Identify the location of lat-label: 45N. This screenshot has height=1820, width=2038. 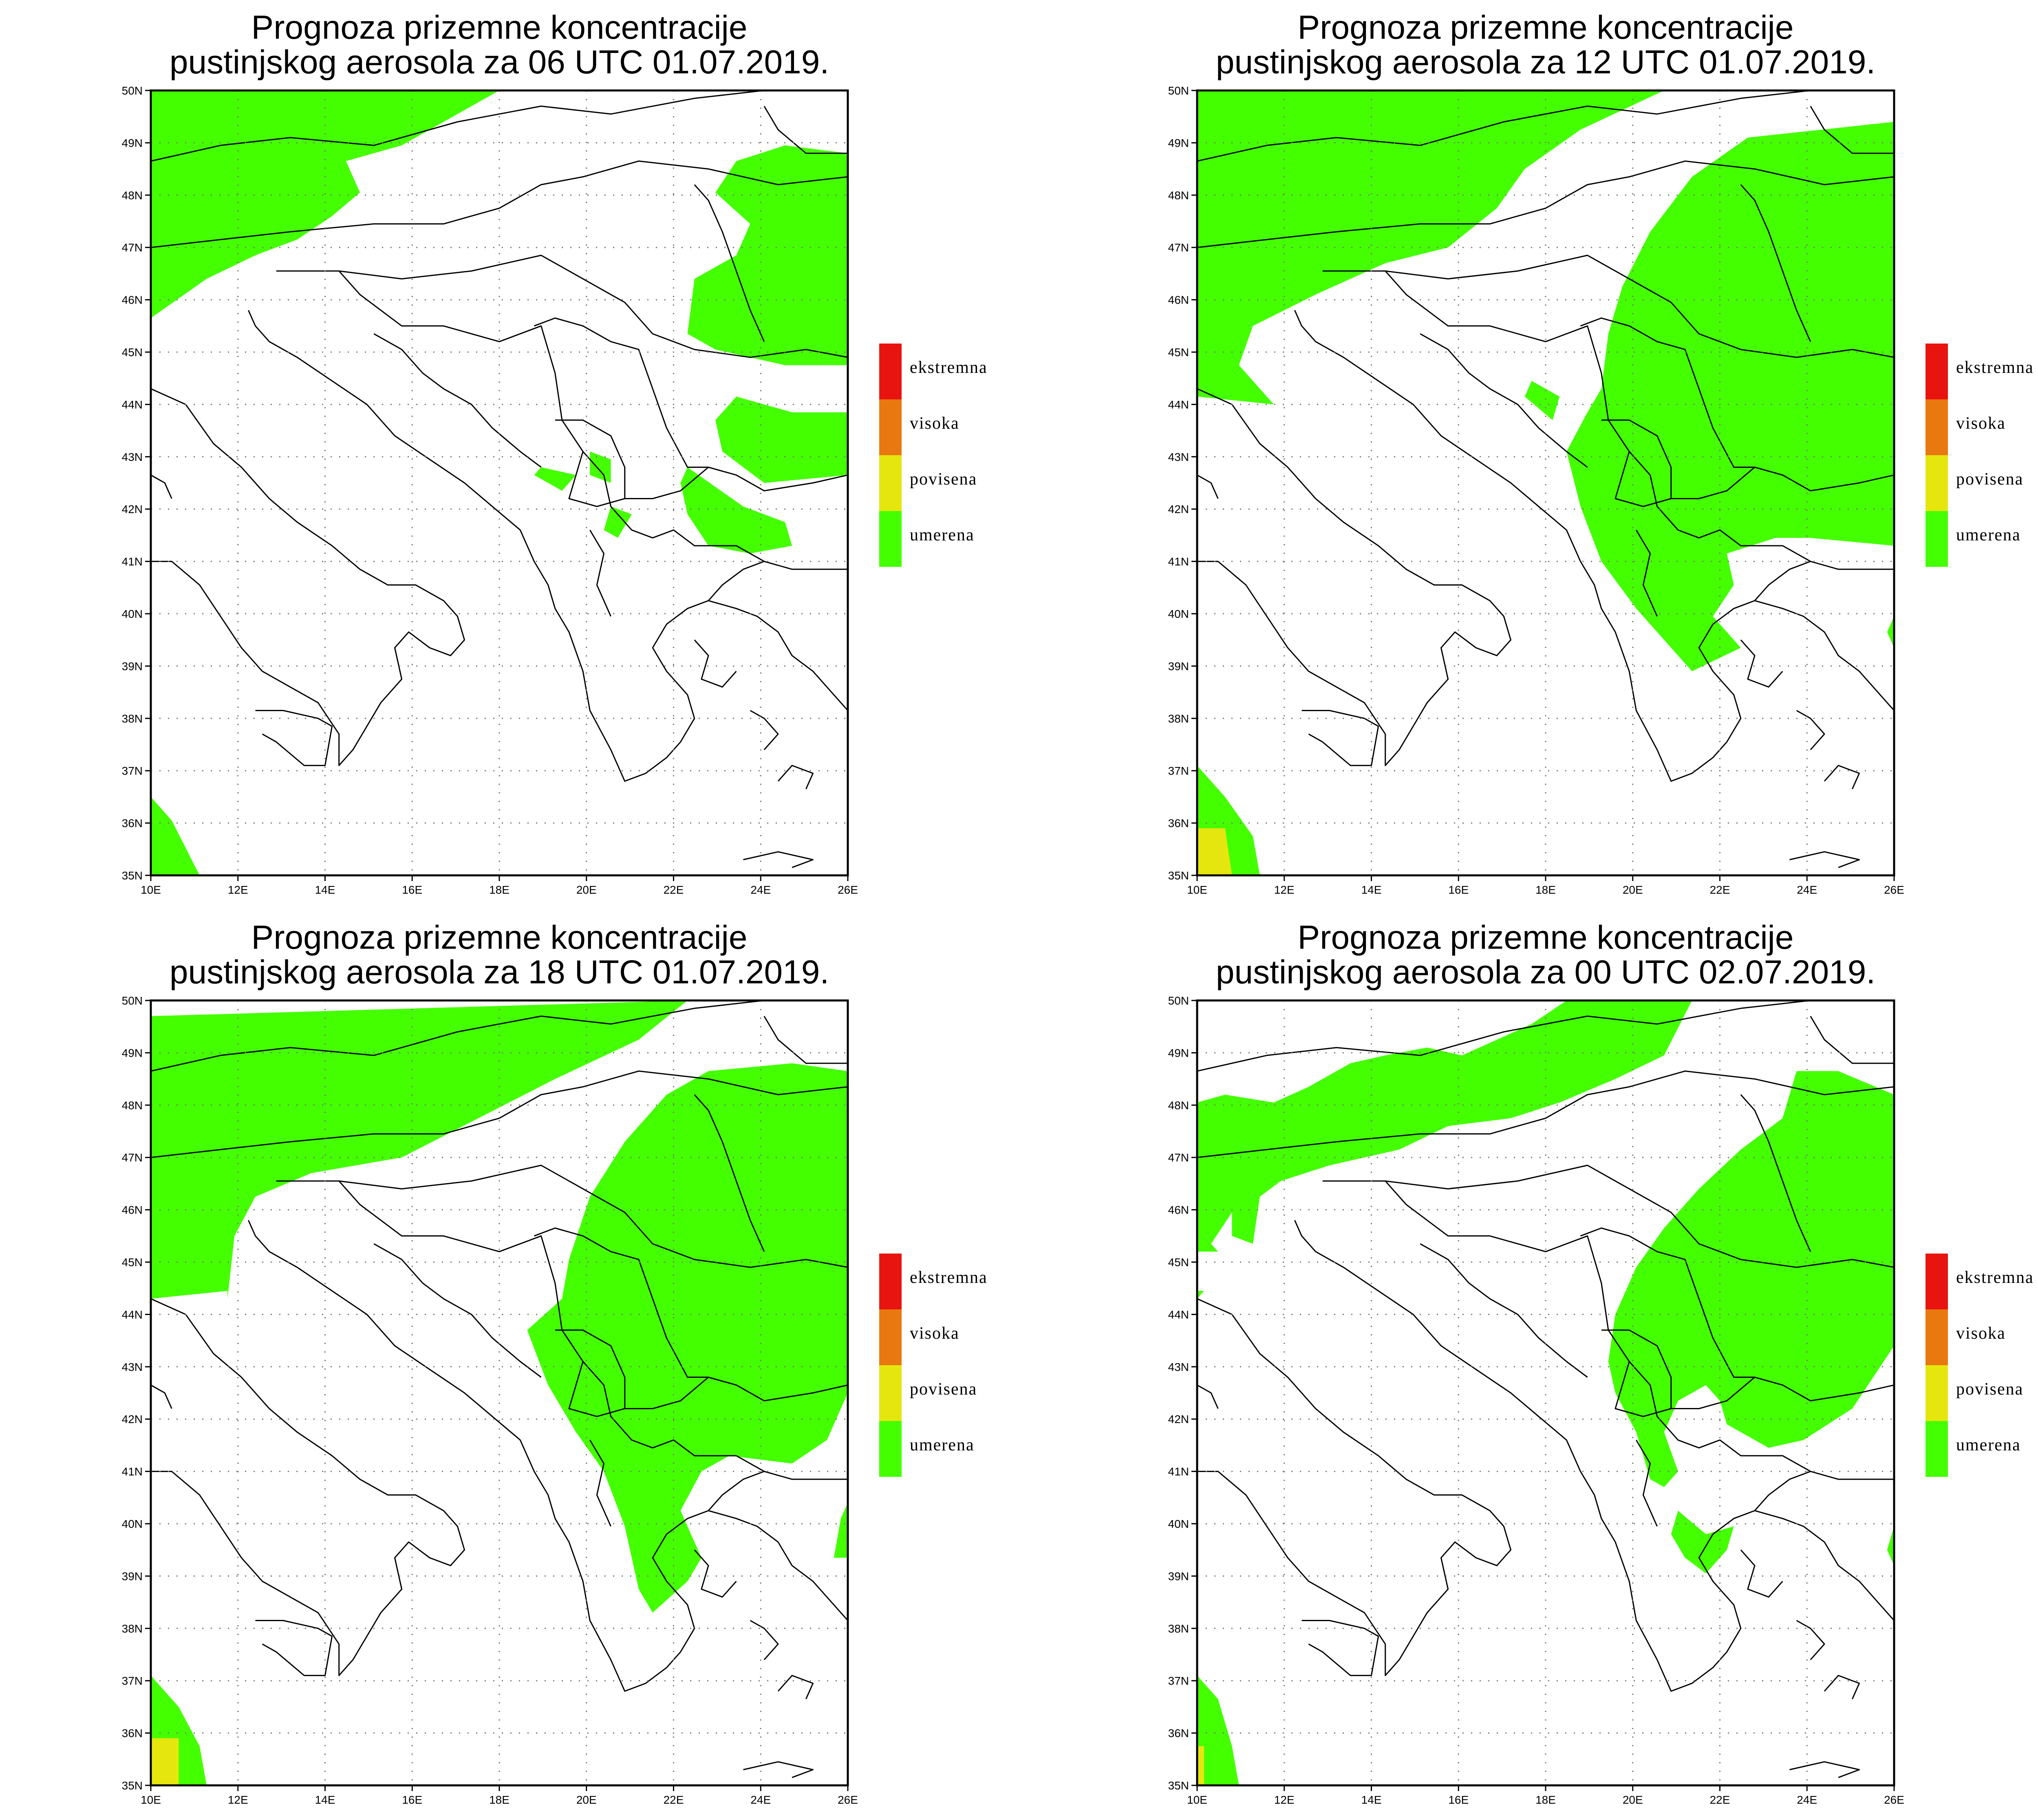
(1178, 353).